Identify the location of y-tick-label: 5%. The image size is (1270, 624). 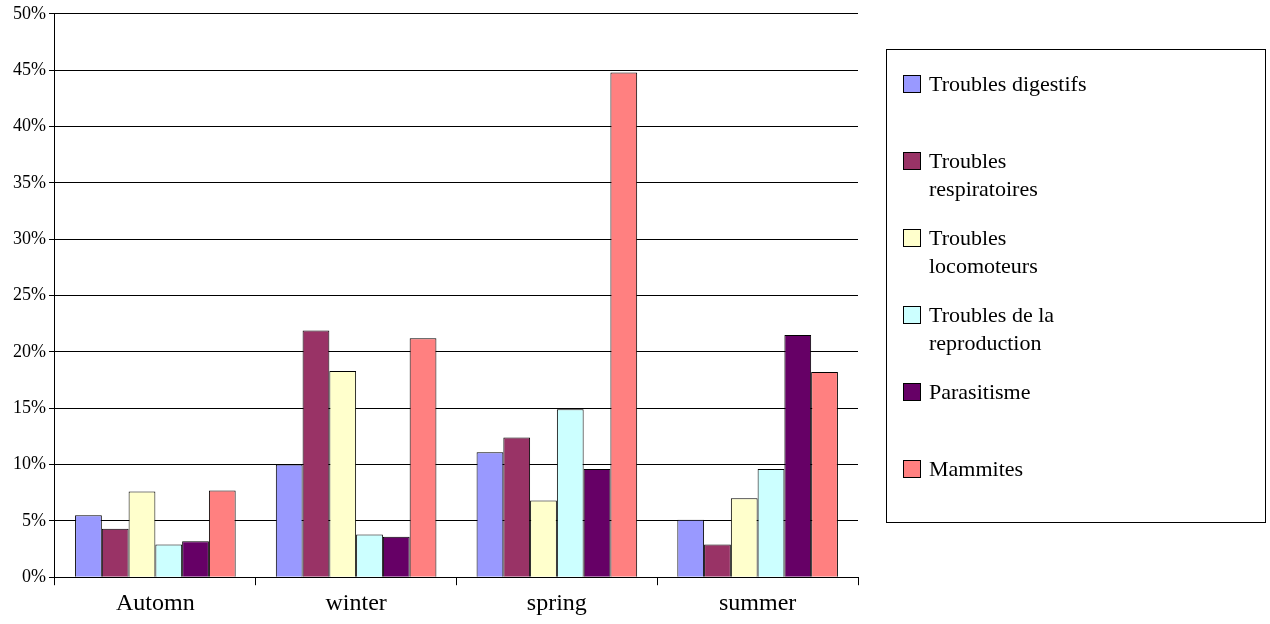
(33, 519).